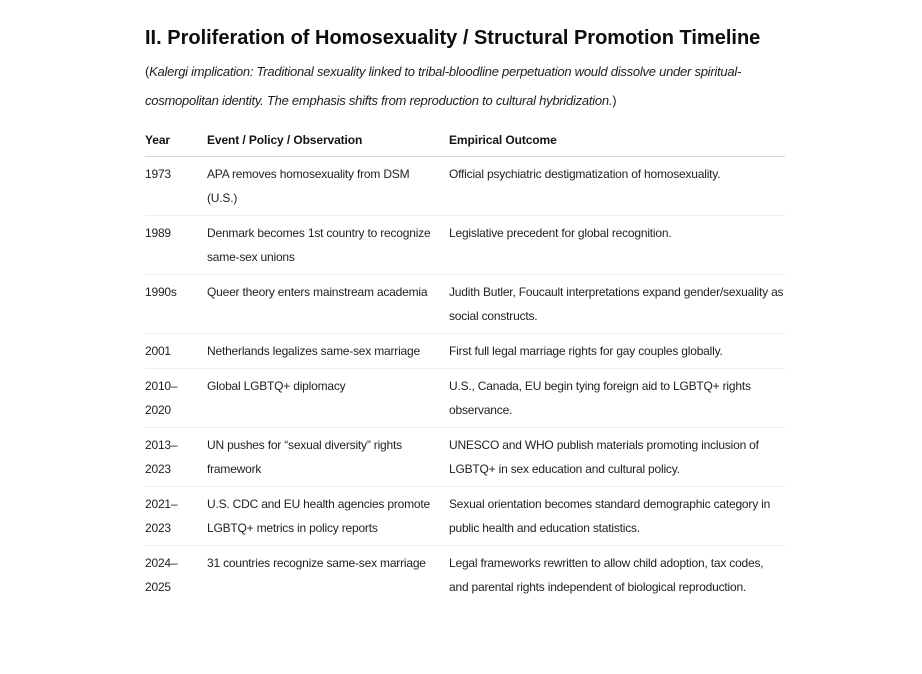 This screenshot has height=674, width=922. What do you see at coordinates (158, 174) in the screenshot?
I see `year-cell: 1973` at bounding box center [158, 174].